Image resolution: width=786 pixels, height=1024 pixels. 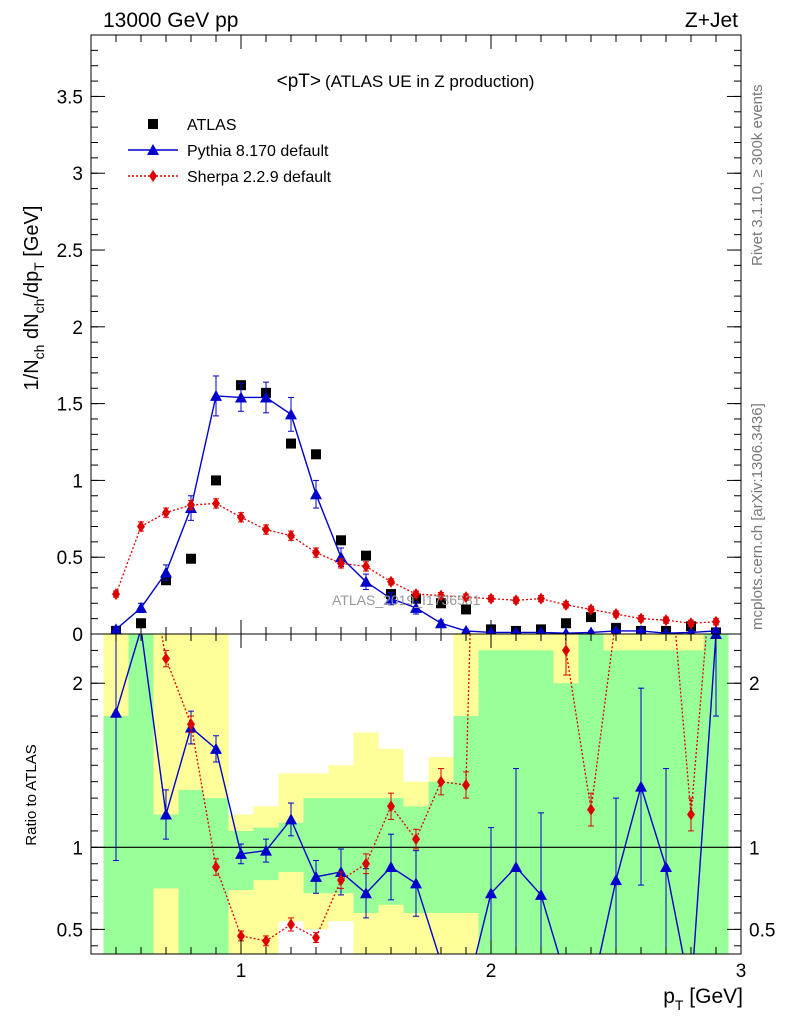 I want to click on plot-subtitle: (ATLAS UE in Z production), so click(x=429, y=81).